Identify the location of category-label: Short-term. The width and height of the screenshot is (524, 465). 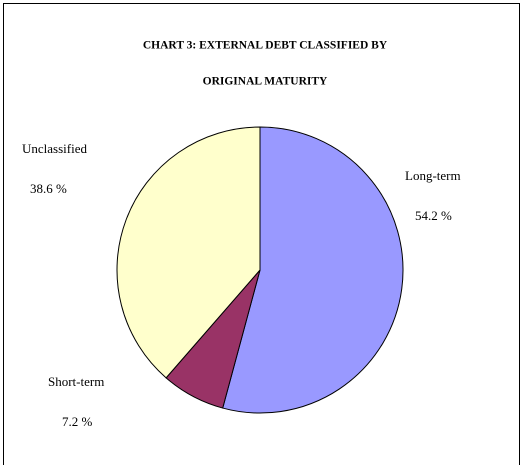
(76, 381).